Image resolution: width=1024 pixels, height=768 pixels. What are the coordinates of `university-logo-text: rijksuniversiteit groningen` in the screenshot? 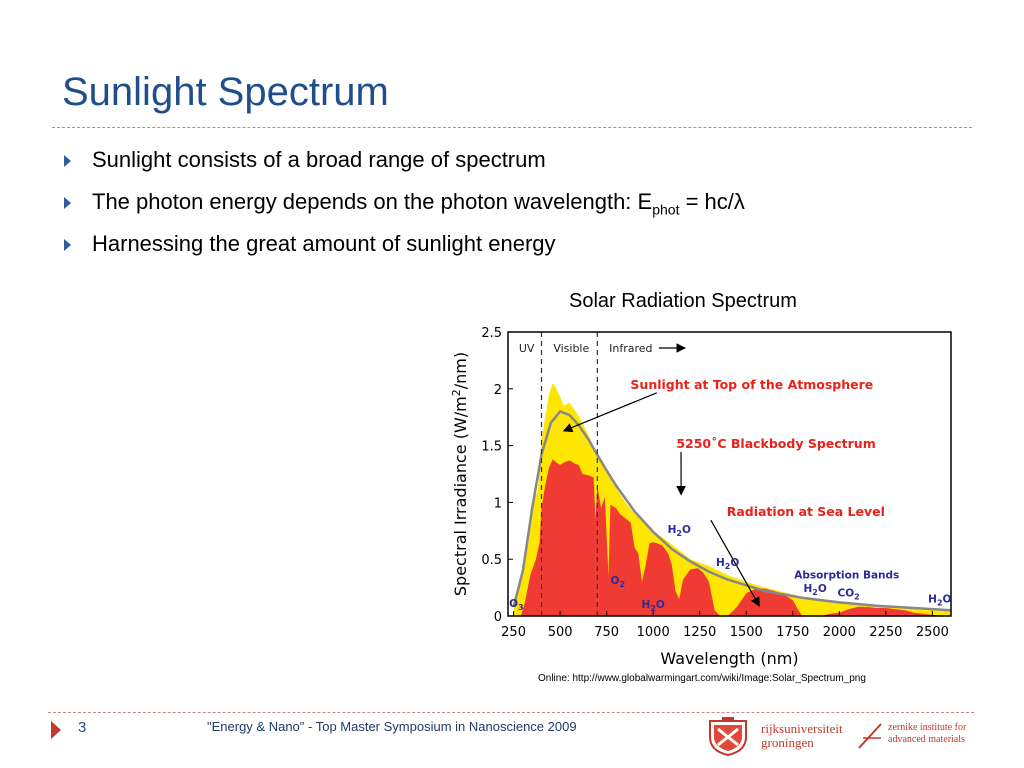 It's located at (802, 736).